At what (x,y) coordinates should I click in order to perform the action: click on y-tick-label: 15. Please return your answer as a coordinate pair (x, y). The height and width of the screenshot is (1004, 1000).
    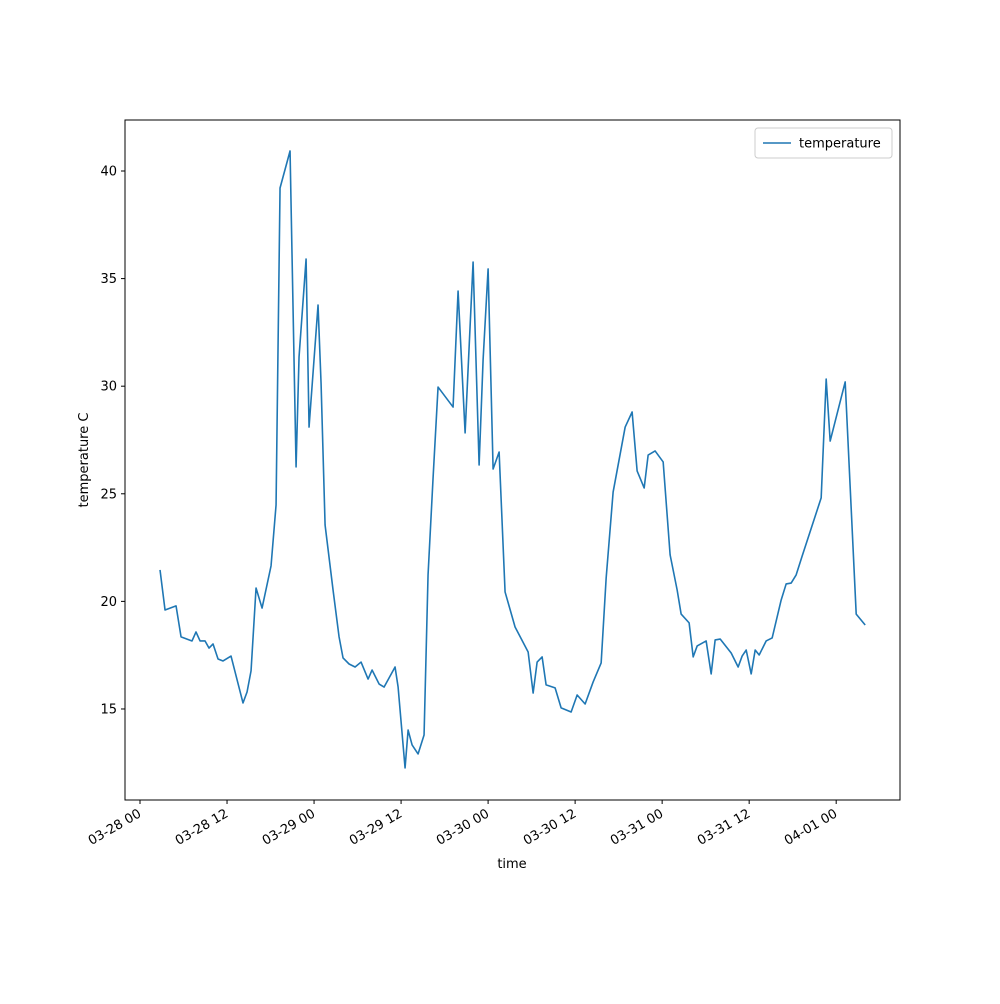
    Looking at the image, I should click on (108, 709).